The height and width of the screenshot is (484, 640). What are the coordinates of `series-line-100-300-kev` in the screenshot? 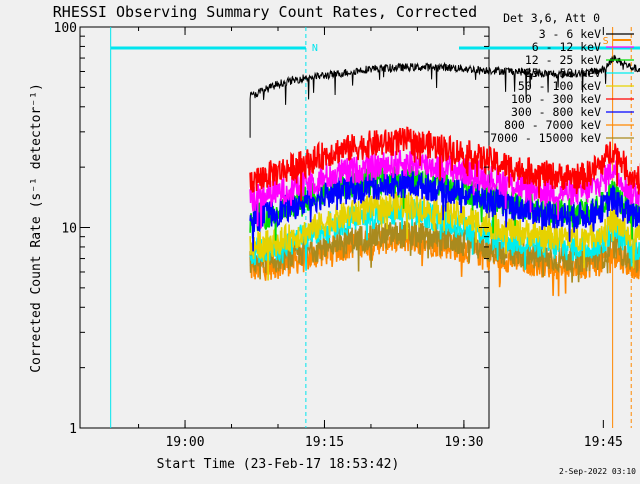 It's located at (444, 164).